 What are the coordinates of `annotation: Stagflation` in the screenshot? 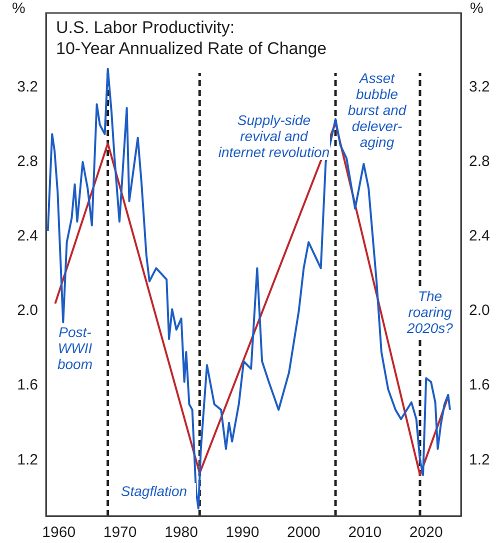 It's located at (154, 491).